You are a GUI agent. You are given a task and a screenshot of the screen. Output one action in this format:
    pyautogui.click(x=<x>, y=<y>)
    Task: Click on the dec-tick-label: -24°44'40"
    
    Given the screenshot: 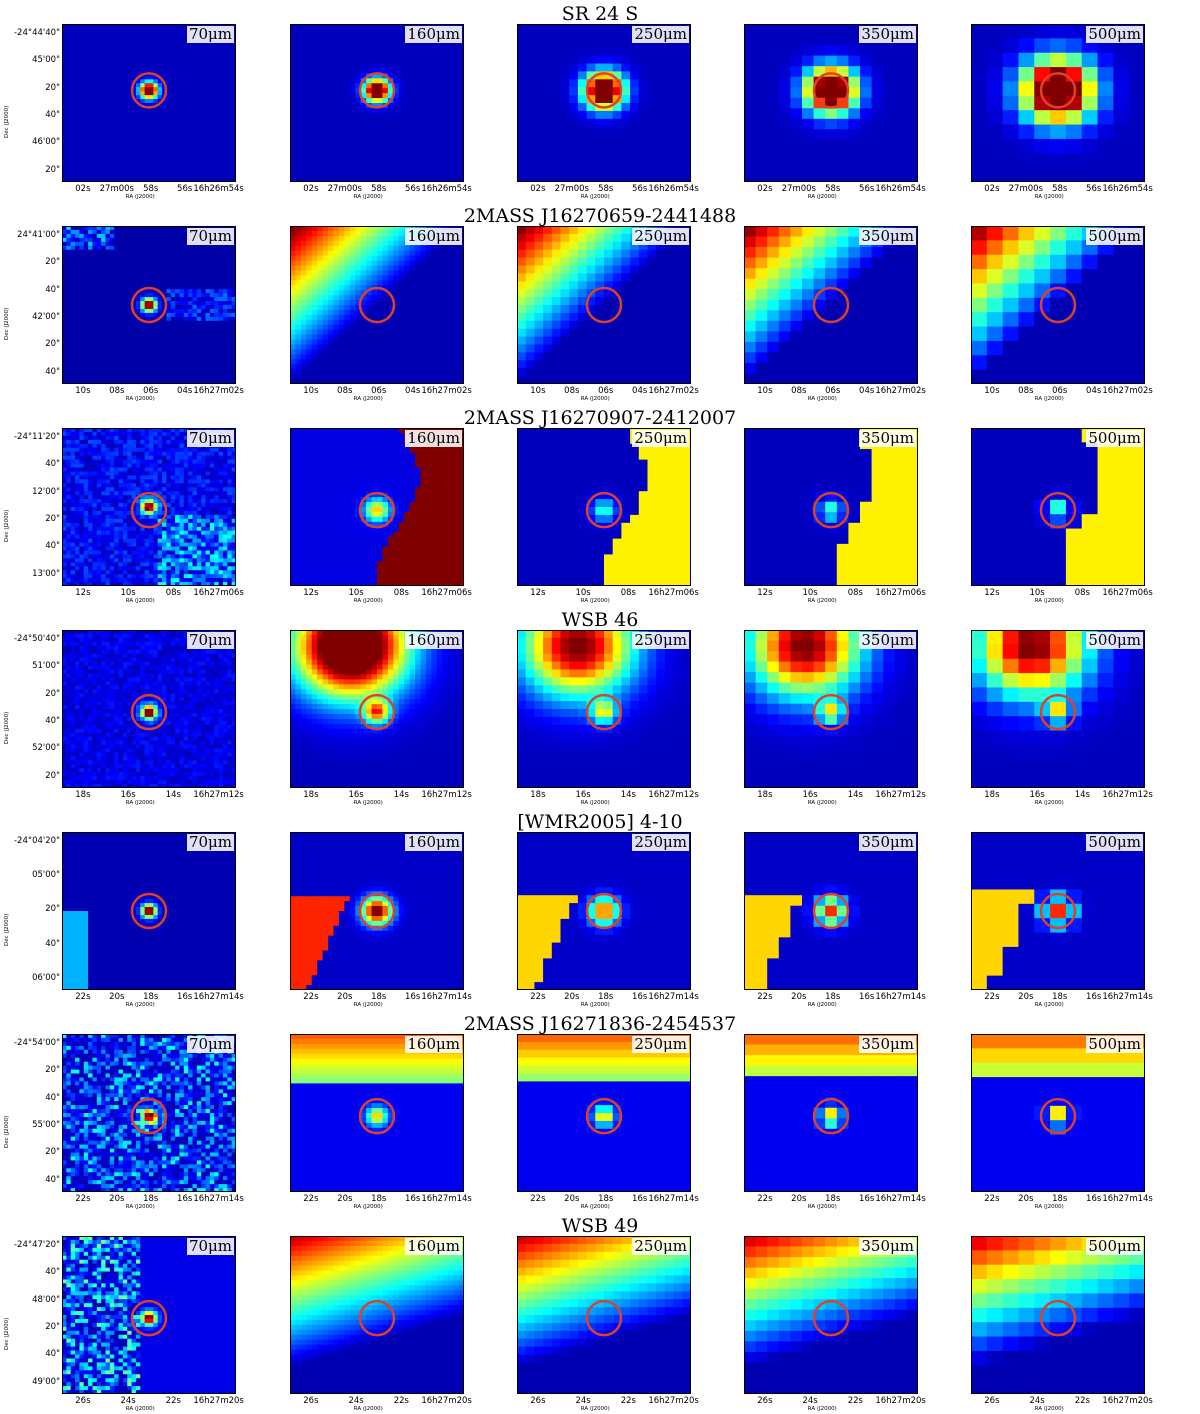 What is the action you would take?
    pyautogui.click(x=37, y=33)
    